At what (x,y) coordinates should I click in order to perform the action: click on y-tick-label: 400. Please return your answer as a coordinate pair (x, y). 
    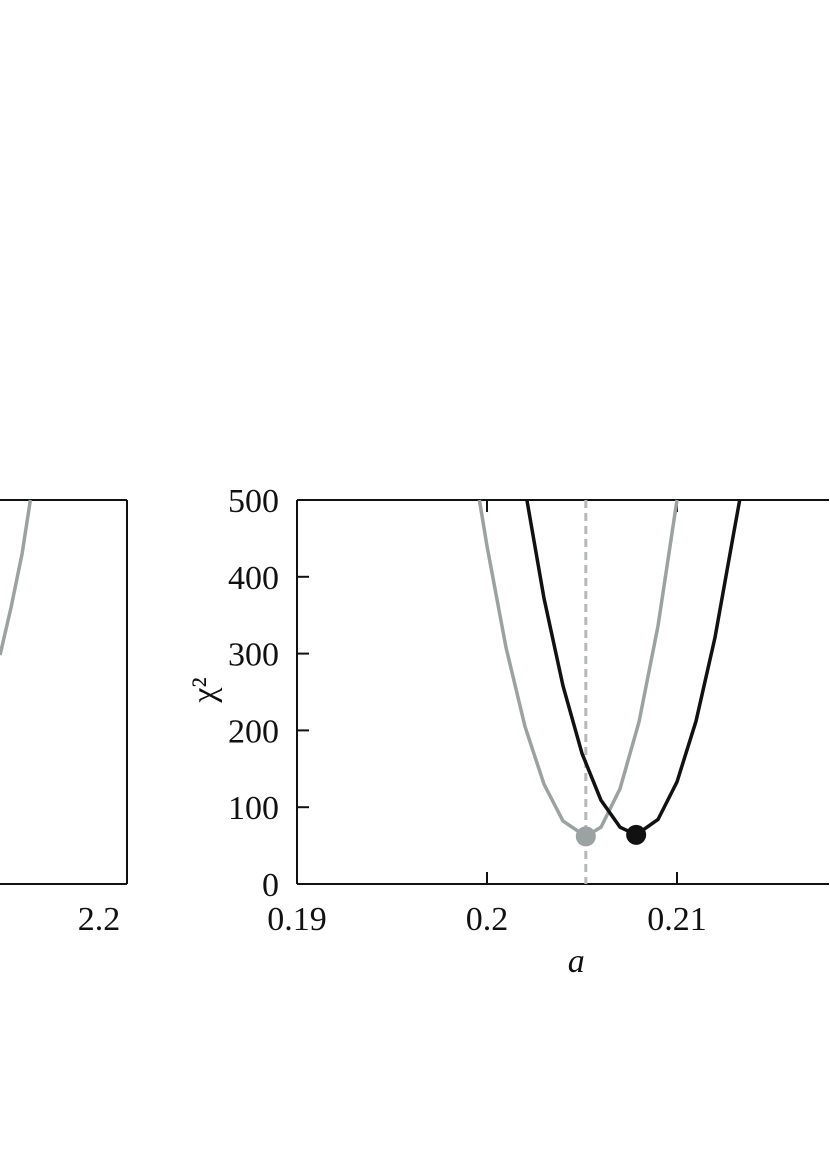
    Looking at the image, I should click on (253, 578).